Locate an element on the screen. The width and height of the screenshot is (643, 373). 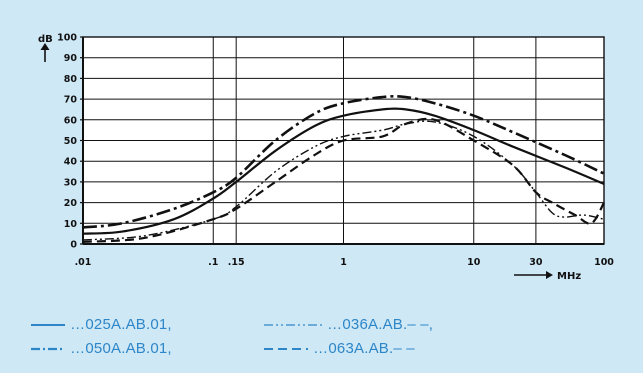
x-tick-label-2: .15 is located at coordinates (236, 262).